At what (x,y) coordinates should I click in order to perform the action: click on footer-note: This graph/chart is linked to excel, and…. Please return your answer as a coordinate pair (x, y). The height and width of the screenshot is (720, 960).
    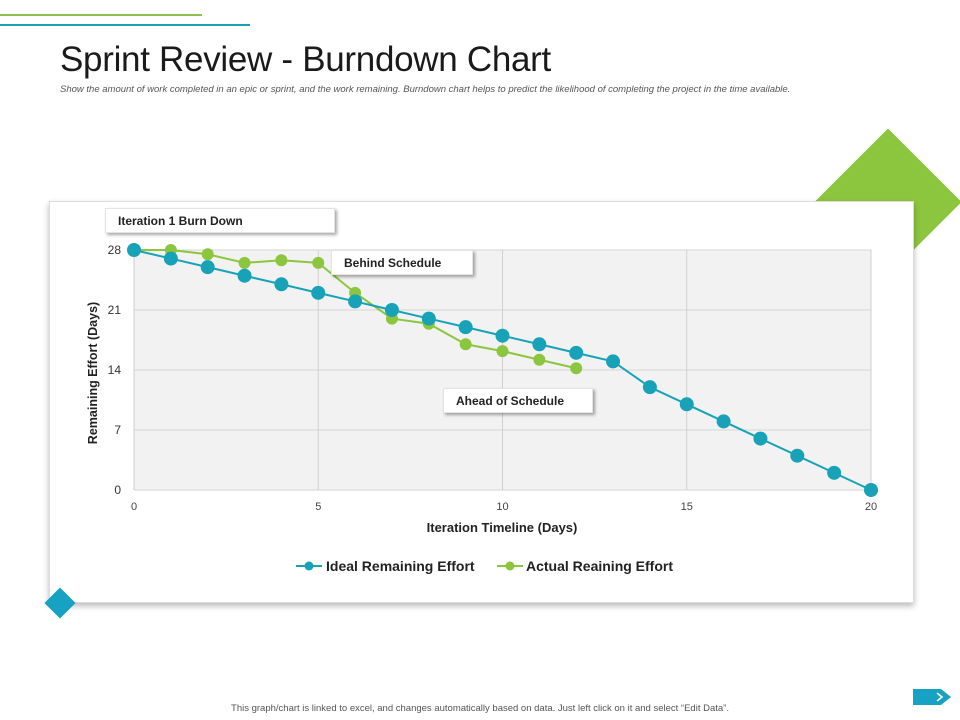
    Looking at the image, I should click on (480, 708).